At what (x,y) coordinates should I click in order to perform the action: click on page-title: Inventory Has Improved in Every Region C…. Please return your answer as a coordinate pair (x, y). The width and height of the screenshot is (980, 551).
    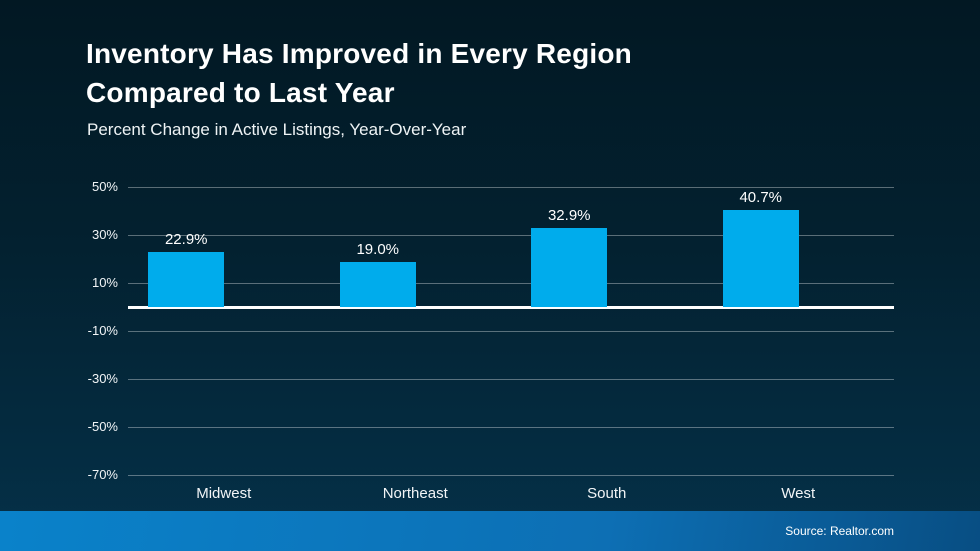
    Looking at the image, I should click on (359, 73).